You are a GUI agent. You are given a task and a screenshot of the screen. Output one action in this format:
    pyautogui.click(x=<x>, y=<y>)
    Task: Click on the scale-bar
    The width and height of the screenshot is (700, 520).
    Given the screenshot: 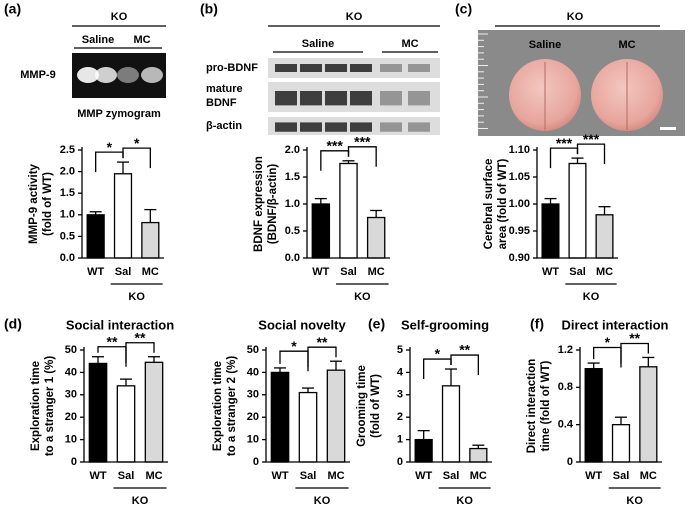 What is the action you would take?
    pyautogui.click(x=668, y=128)
    